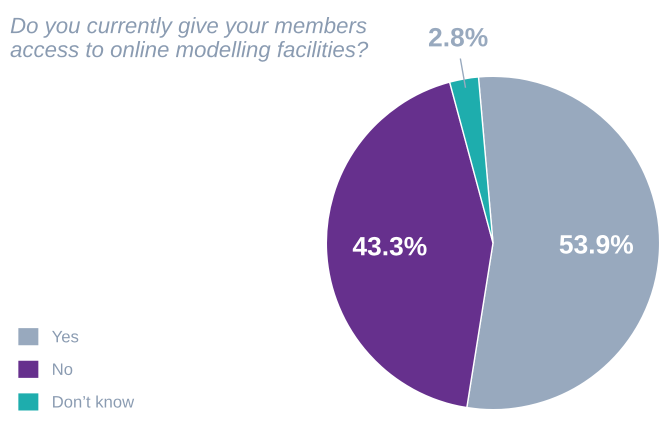  I want to click on data-label: 53.9%, so click(596, 244).